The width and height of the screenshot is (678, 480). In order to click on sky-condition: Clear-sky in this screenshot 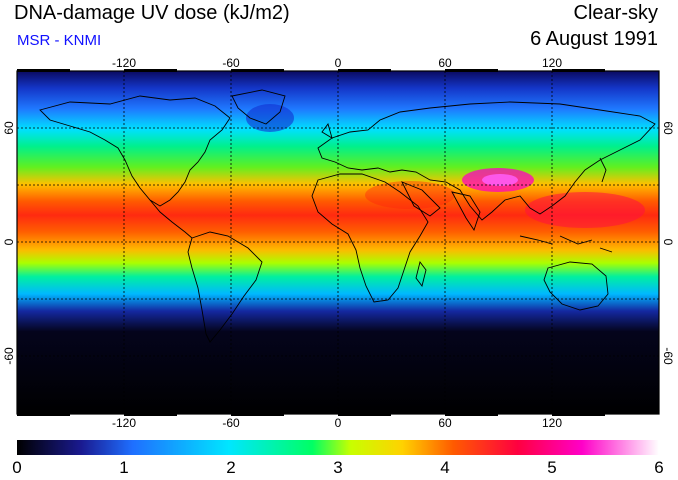, I will do `click(615, 13)`.